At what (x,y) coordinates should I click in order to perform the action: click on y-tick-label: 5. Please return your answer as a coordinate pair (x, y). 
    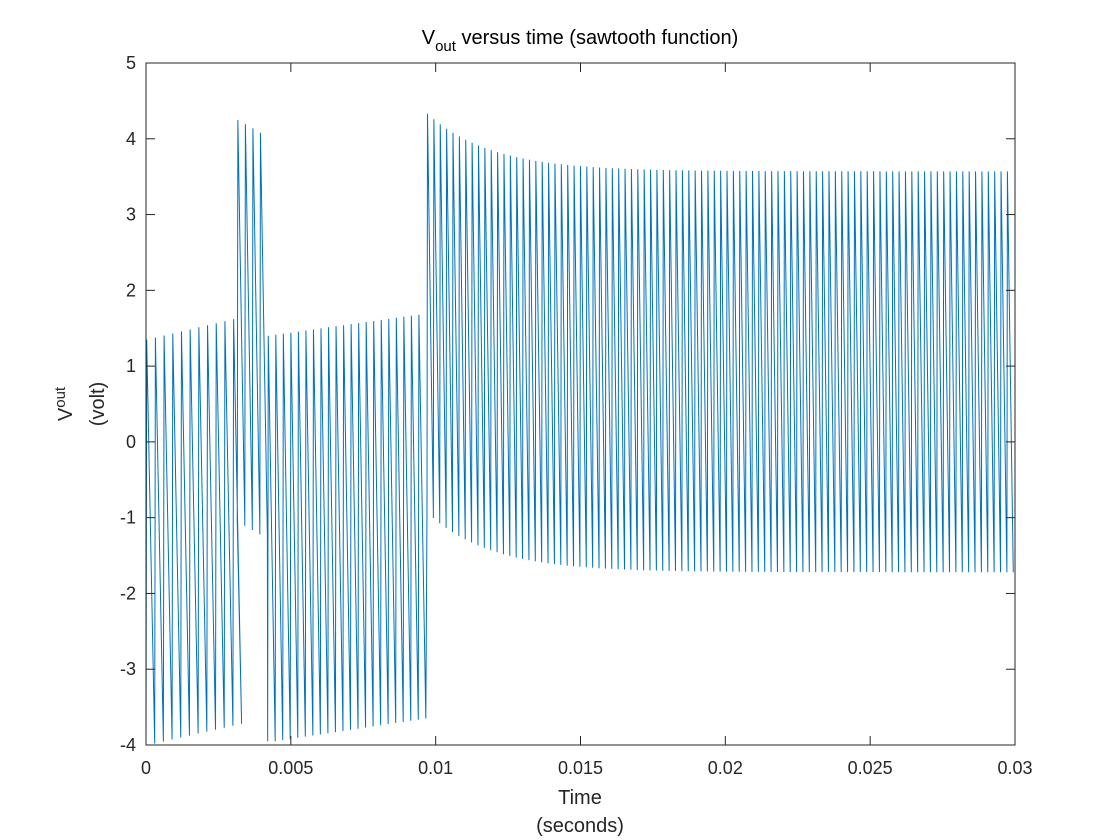
    Looking at the image, I should click on (131, 63).